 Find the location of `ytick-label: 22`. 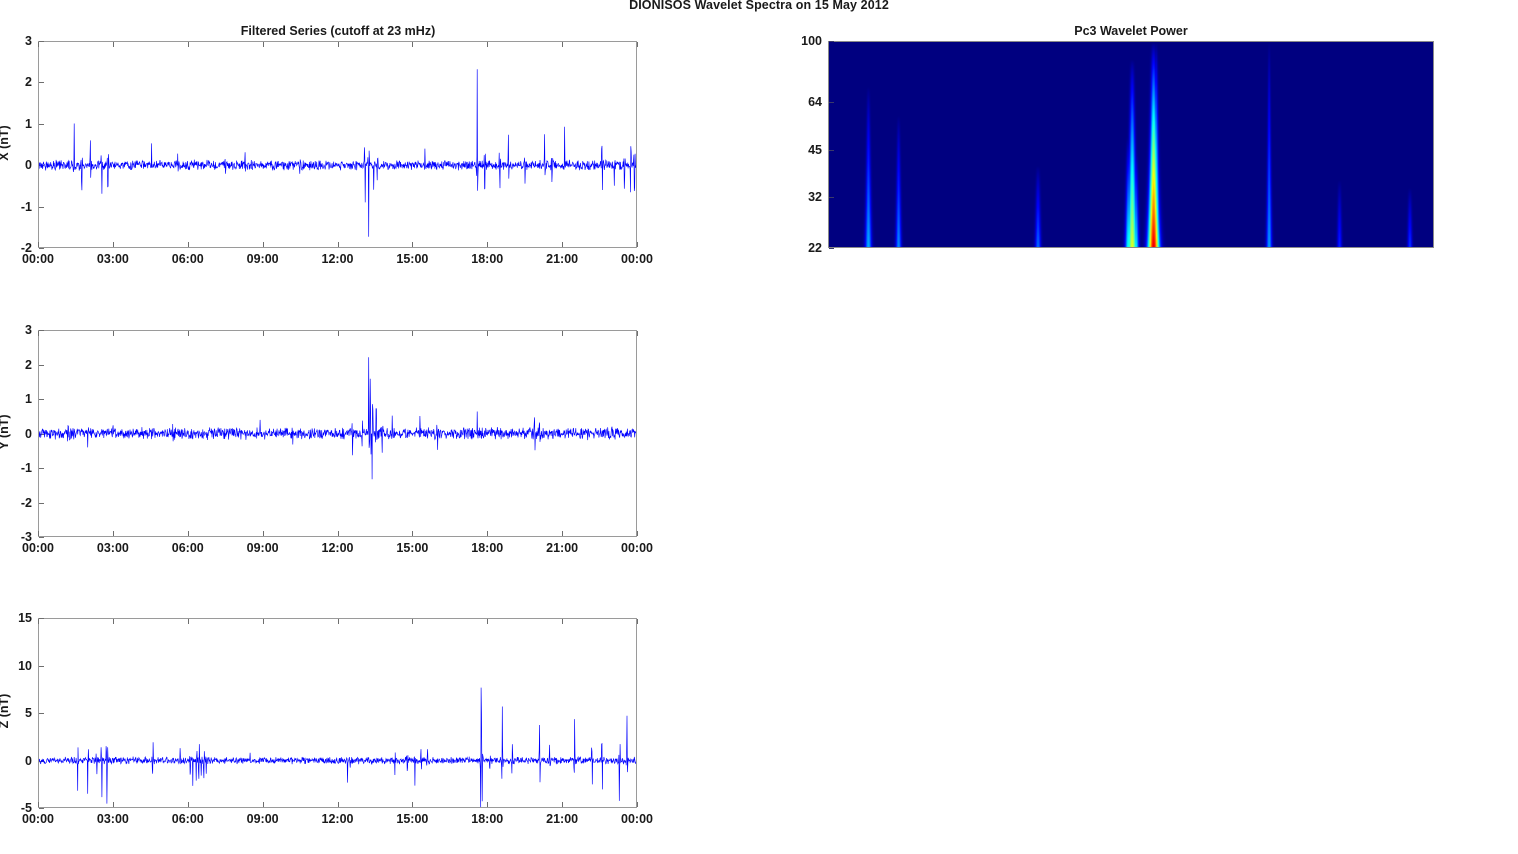

ytick-label: 22 is located at coordinates (815, 248).